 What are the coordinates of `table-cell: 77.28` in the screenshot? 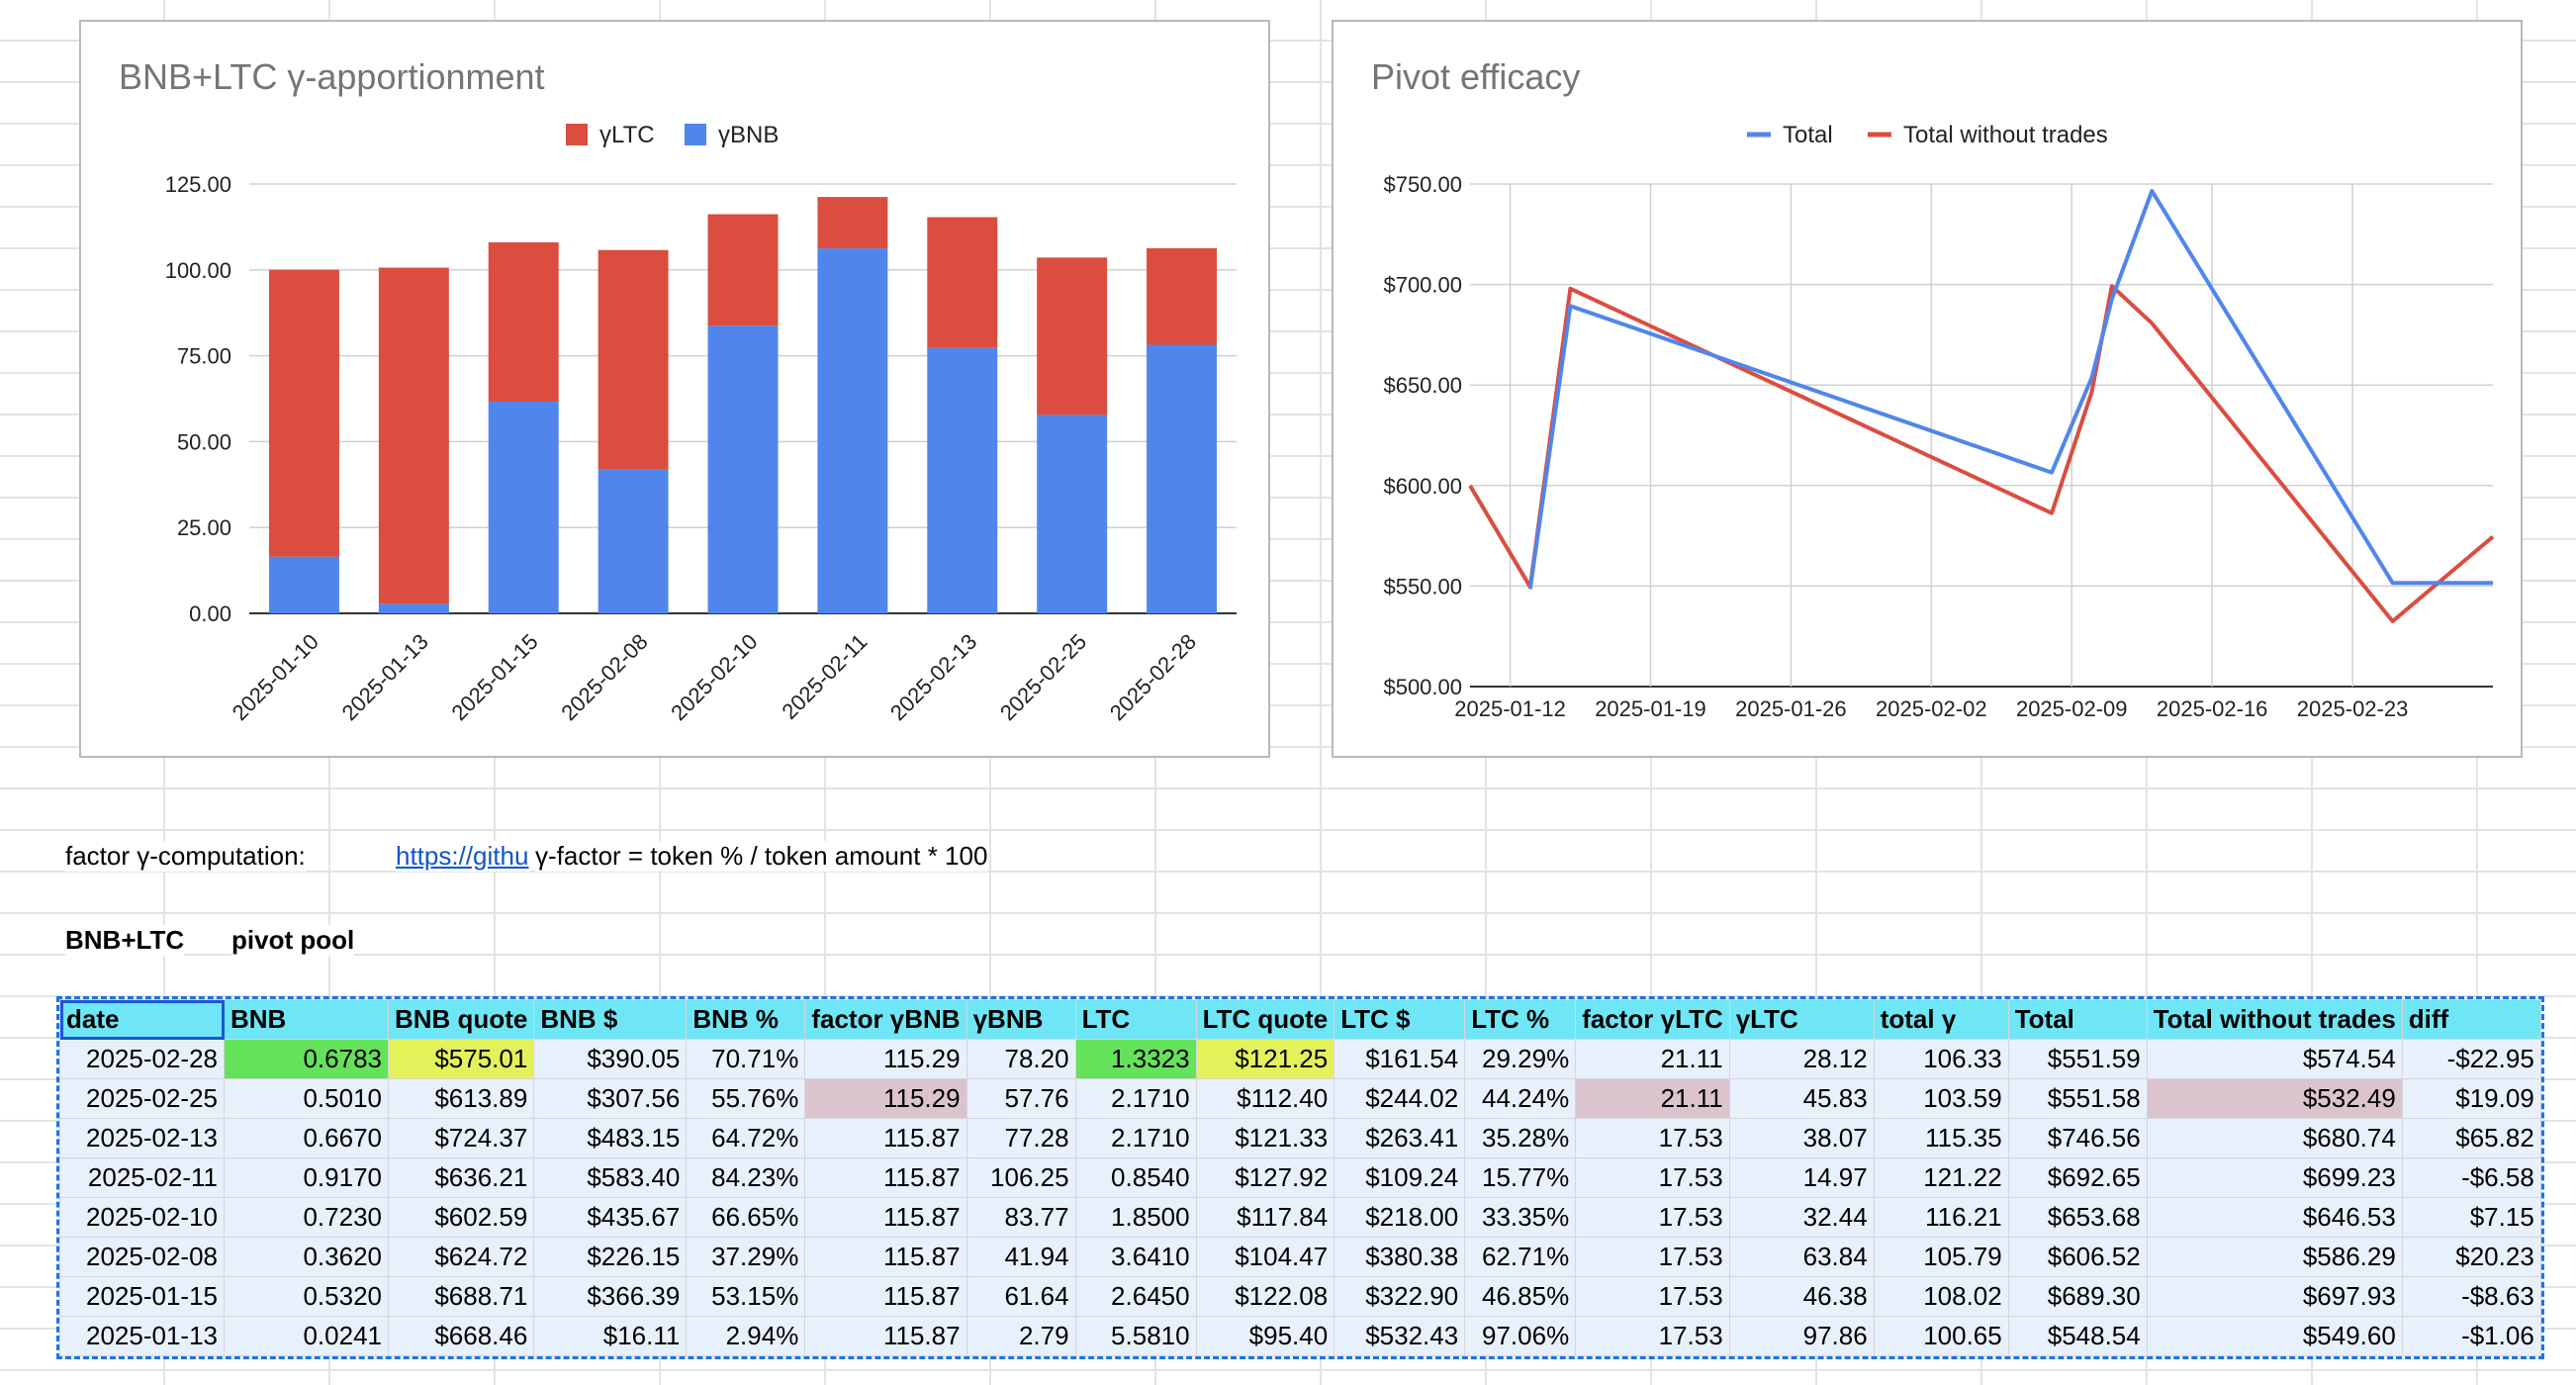 It's located at (1021, 1138).